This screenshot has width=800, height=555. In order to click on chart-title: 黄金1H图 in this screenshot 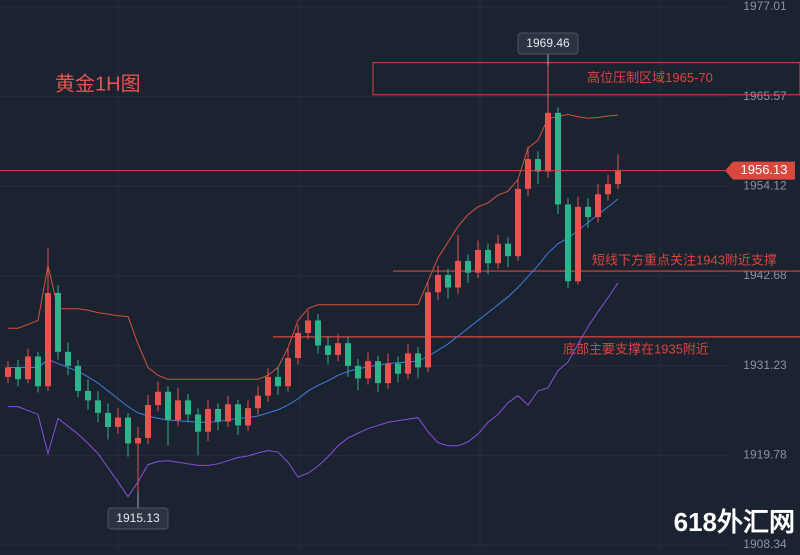, I will do `click(98, 83)`.